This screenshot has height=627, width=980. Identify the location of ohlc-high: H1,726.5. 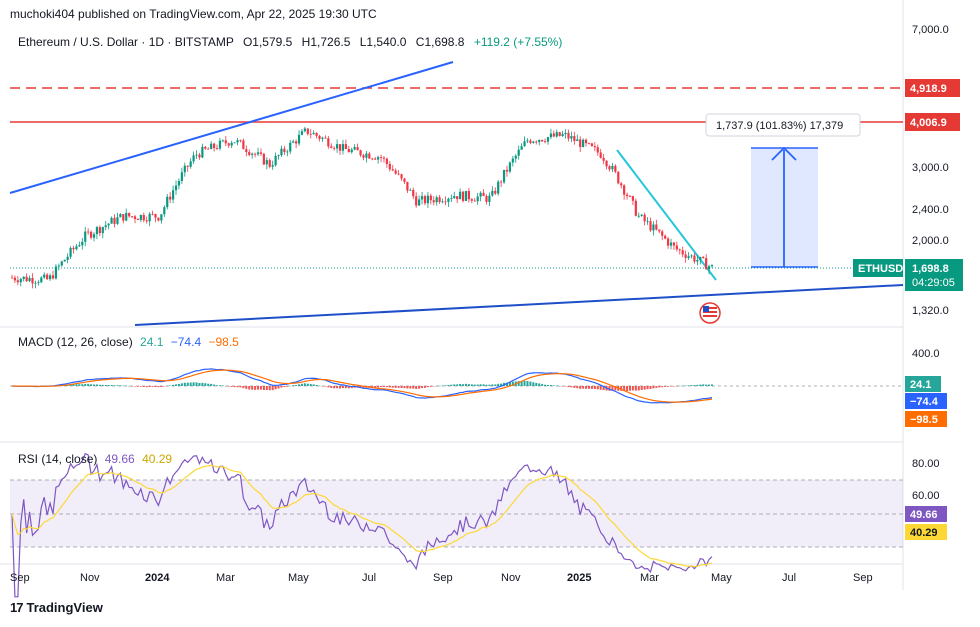
(326, 42).